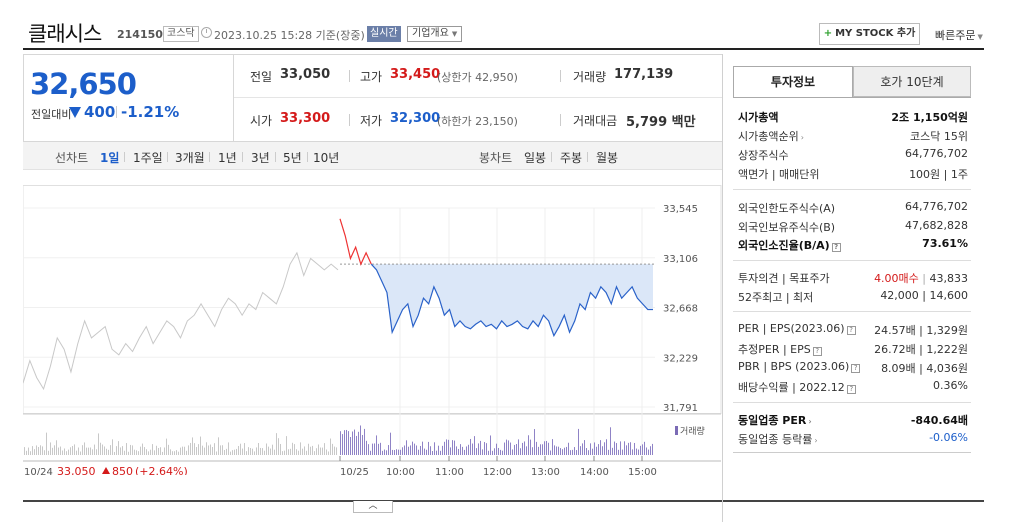 This screenshot has height=522, width=1010. What do you see at coordinates (371, 121) in the screenshot?
I see `low-label: 저가` at bounding box center [371, 121].